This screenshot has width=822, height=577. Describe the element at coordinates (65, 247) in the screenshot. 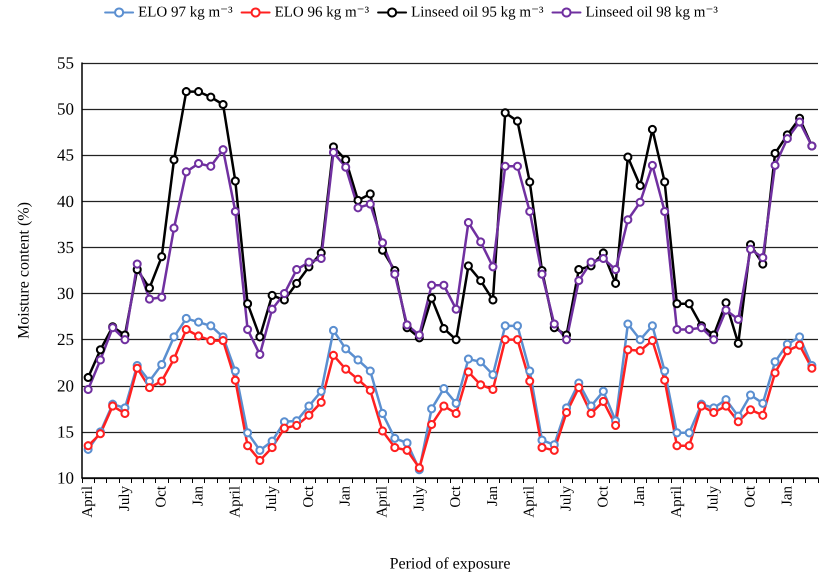

I see `y-tick-label: 35` at that location.